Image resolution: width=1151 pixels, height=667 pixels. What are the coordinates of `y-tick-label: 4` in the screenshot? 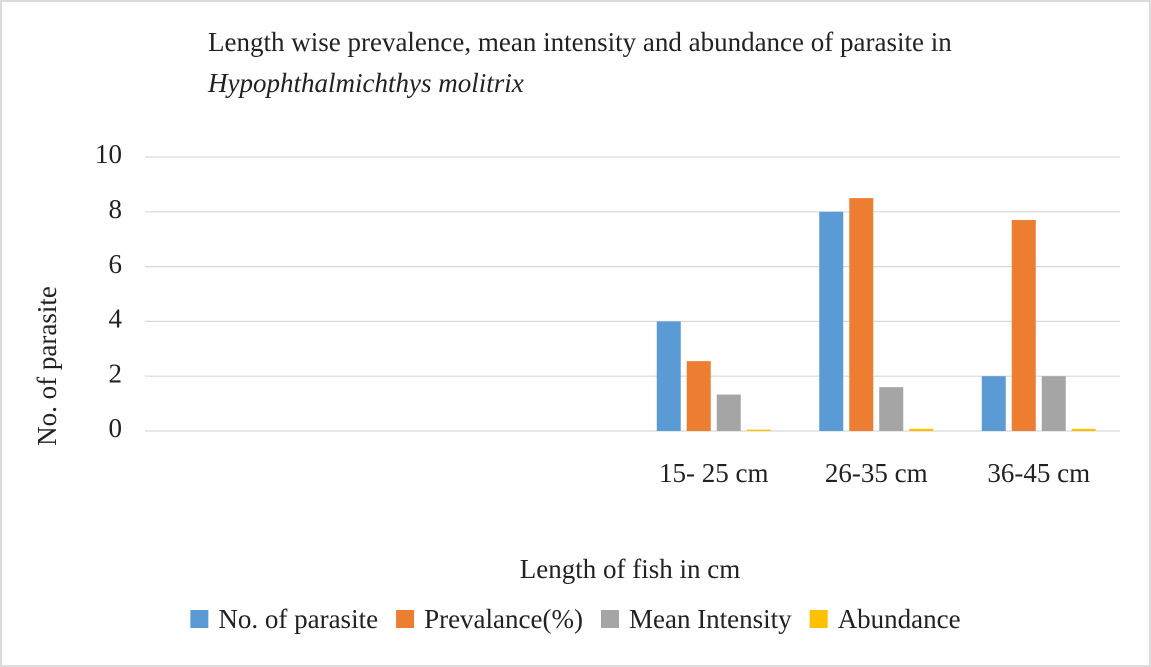 It's located at (116, 319).